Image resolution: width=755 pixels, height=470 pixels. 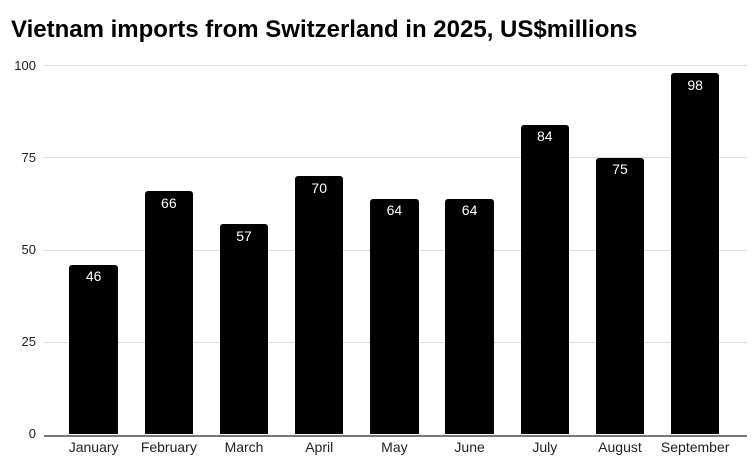 I want to click on bar-may: 64, so click(x=394, y=316).